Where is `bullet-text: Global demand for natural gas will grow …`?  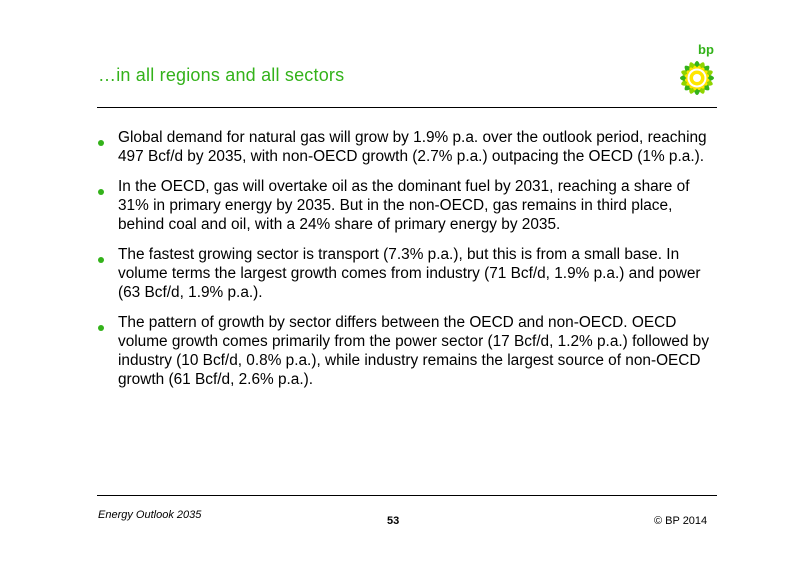 bullet-text: Global demand for natural gas will grow … is located at coordinates (412, 147).